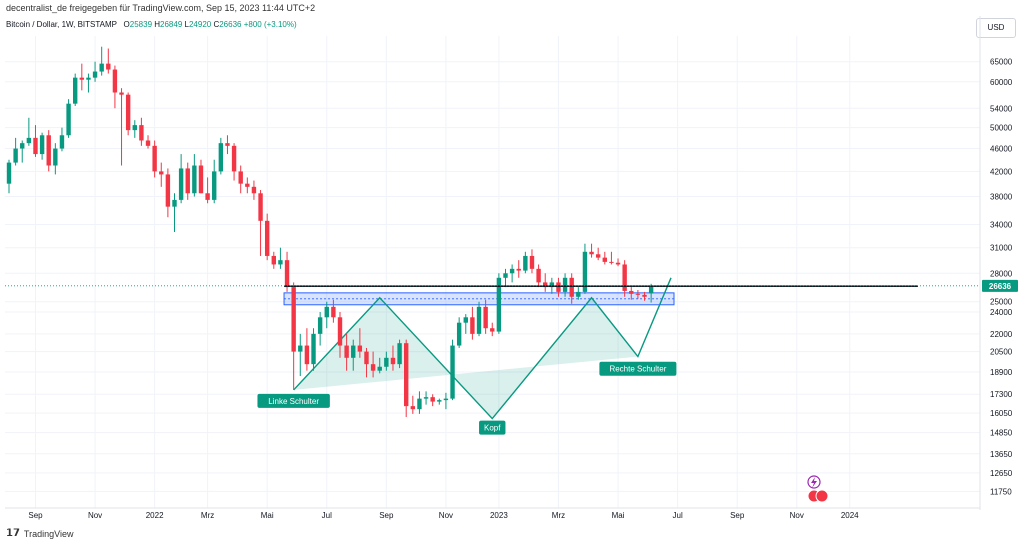 The image size is (1024, 545). Describe the element at coordinates (61, 24) in the screenshot. I see `symbol-name: Bitcoin / Dollar, 1W, BITSTAMP` at that location.